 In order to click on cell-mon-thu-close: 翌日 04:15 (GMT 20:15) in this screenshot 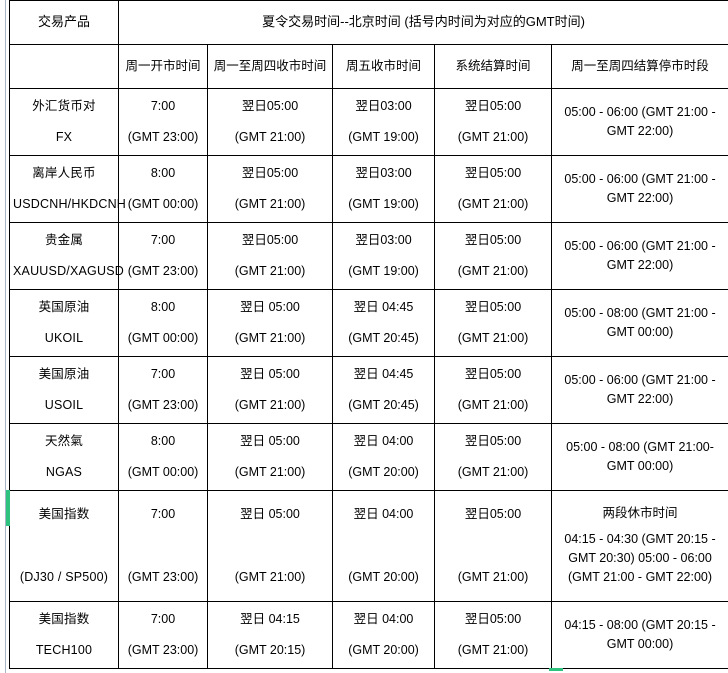, I will do `click(270, 635)`.